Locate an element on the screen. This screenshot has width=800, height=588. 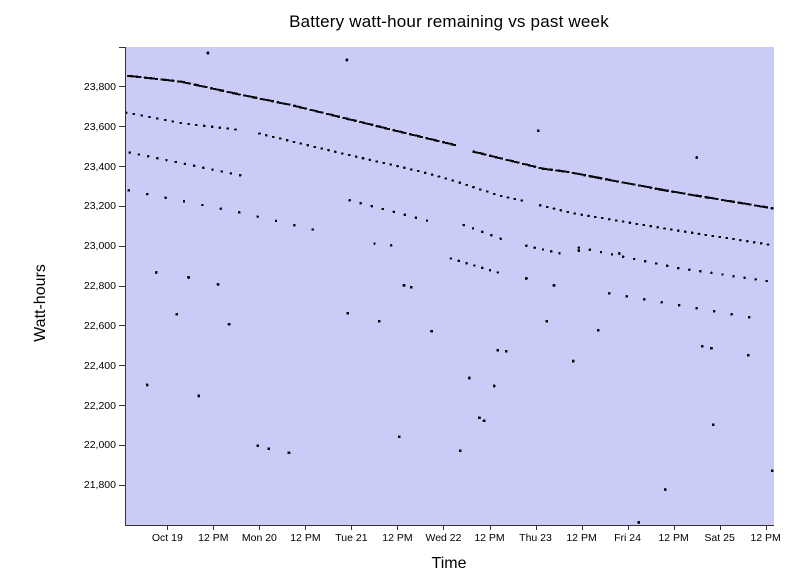
y-tick-label: 22,400 is located at coordinates (99, 365).